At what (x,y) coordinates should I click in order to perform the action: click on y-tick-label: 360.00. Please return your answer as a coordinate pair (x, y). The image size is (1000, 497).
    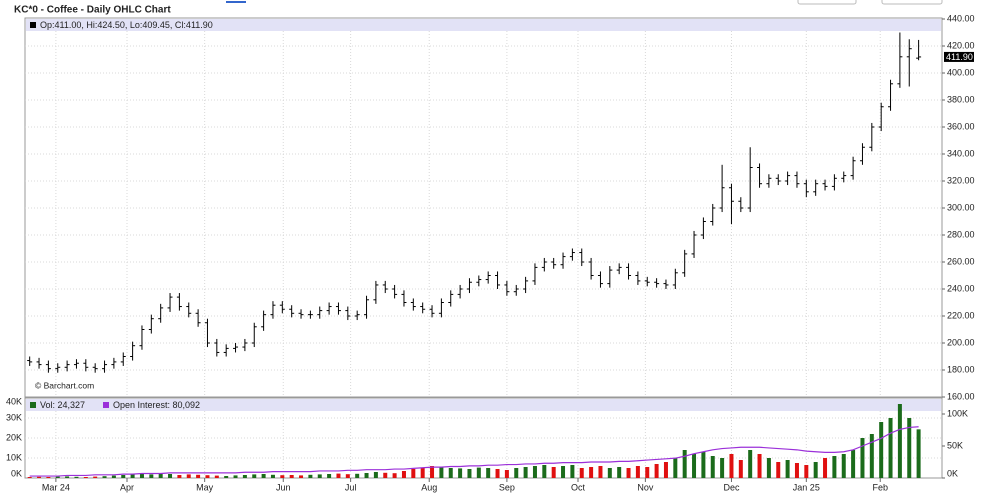
    Looking at the image, I should click on (961, 126).